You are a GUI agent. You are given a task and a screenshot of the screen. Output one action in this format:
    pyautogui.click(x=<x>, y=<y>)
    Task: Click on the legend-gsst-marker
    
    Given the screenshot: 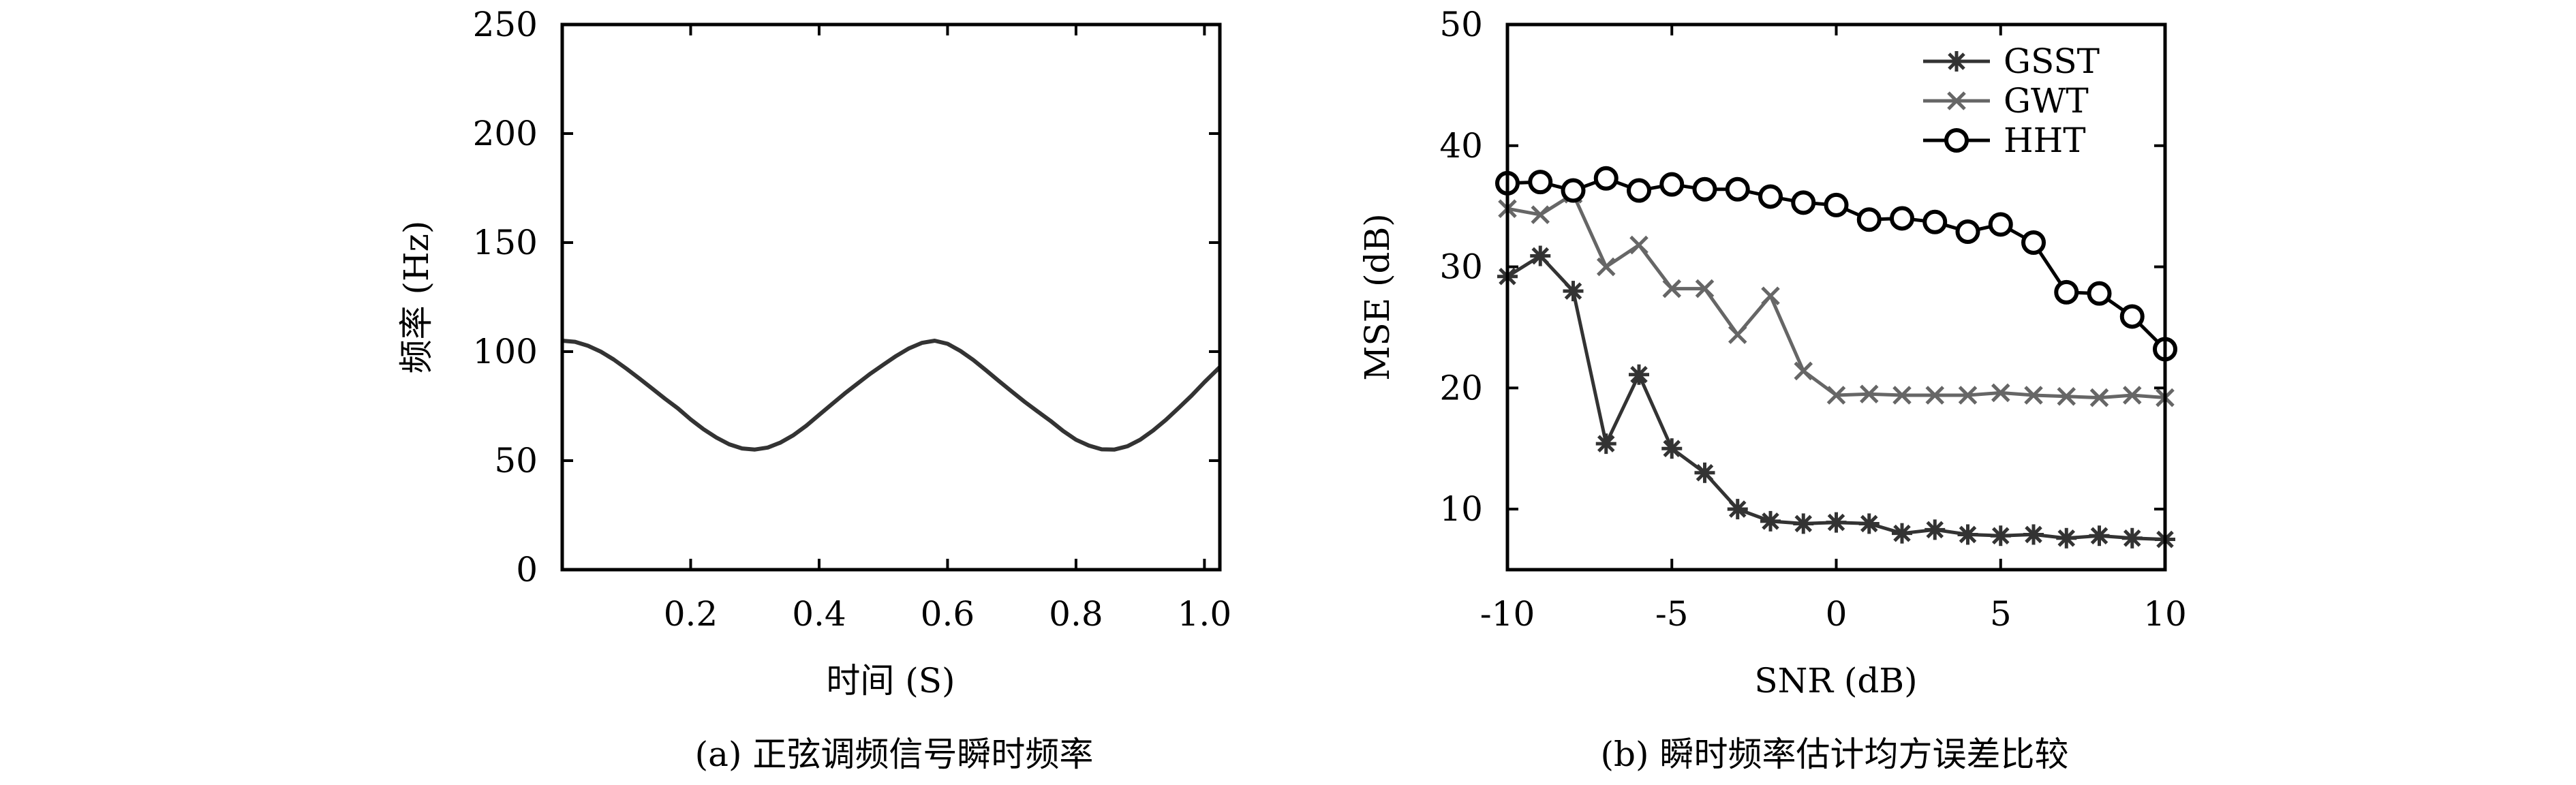 What is the action you would take?
    pyautogui.click(x=1957, y=61)
    